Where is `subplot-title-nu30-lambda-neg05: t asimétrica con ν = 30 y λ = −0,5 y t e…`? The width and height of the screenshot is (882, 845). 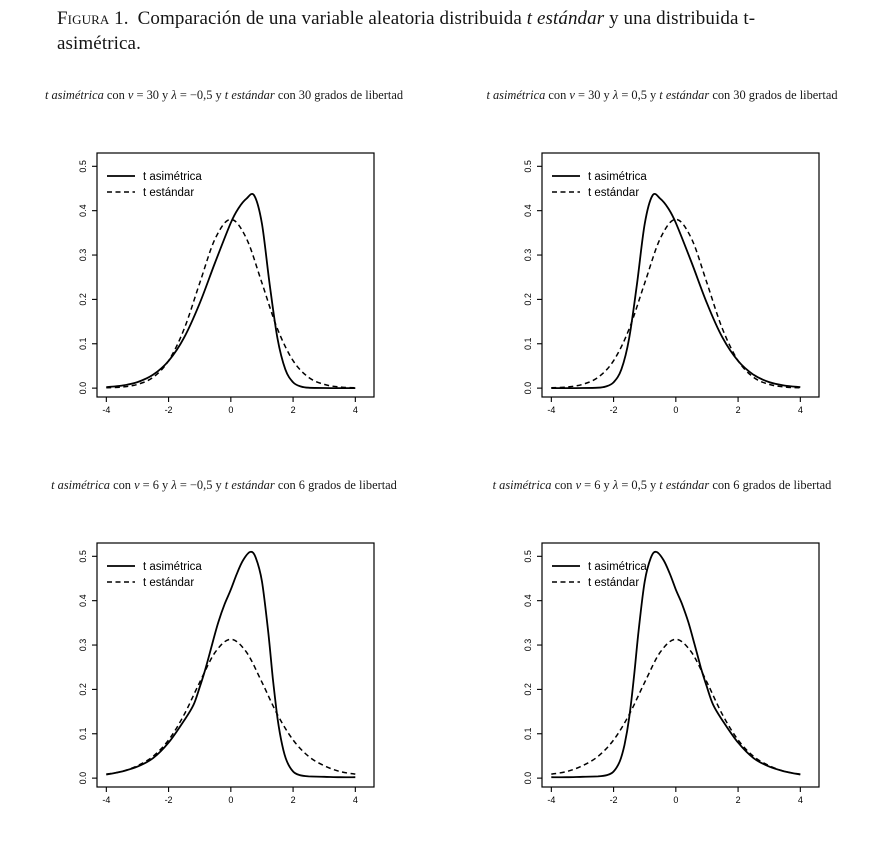
subplot-title-nu30-lambda-neg05: t asimétrica con ν = 30 y λ = −0,5 y t e… is located at coordinates (224, 95).